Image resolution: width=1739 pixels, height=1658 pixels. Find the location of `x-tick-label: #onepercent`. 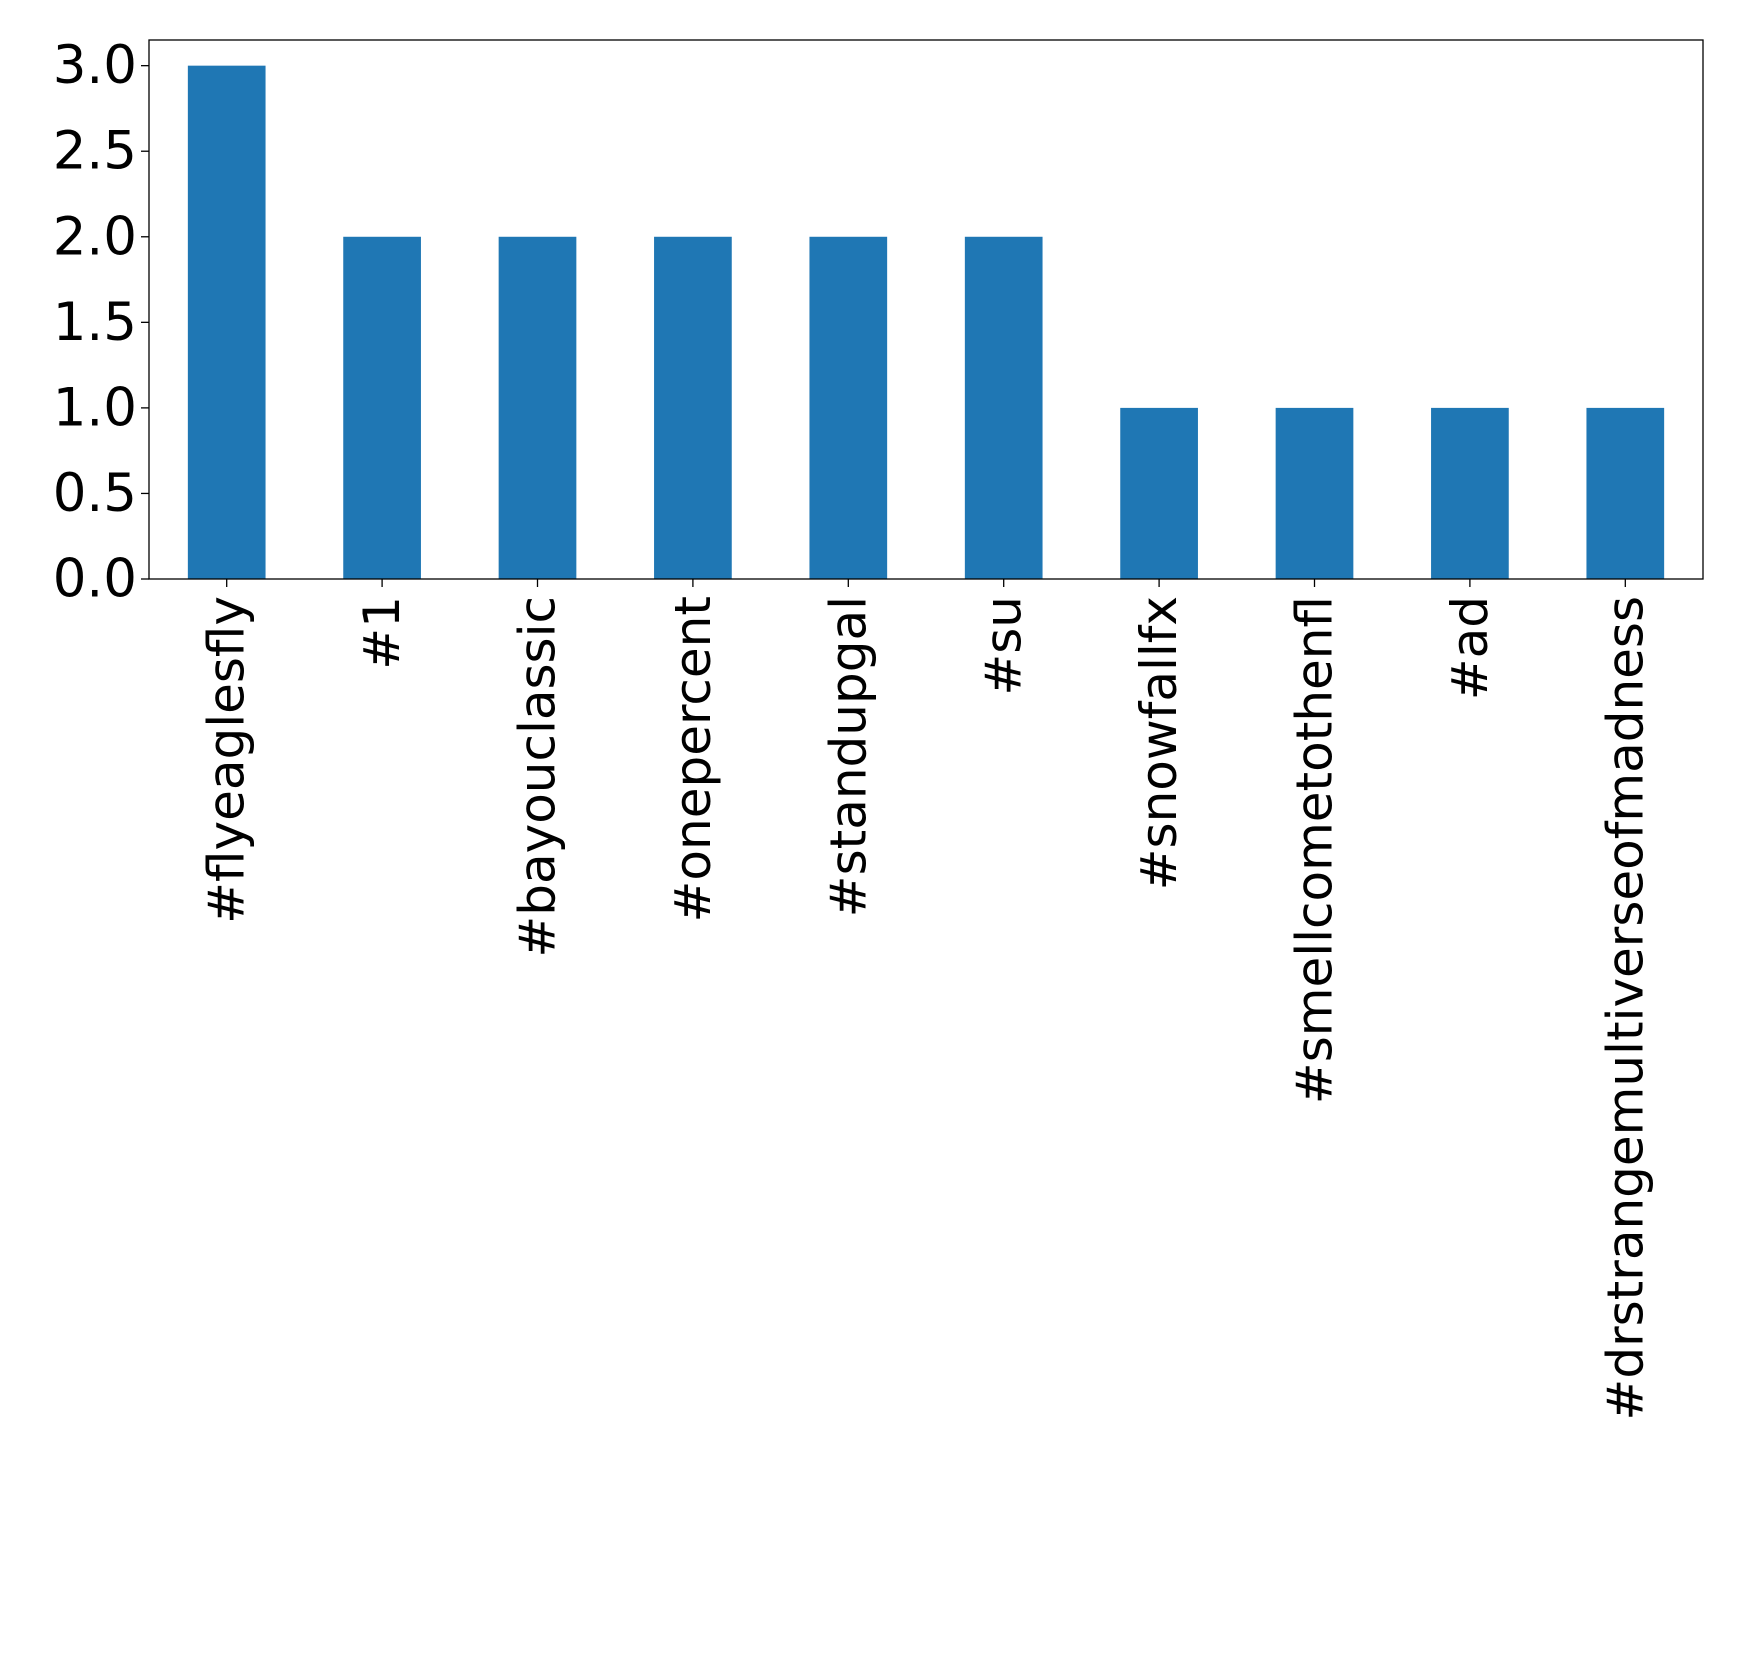

x-tick-label: #onepercent is located at coordinates (693, 759).